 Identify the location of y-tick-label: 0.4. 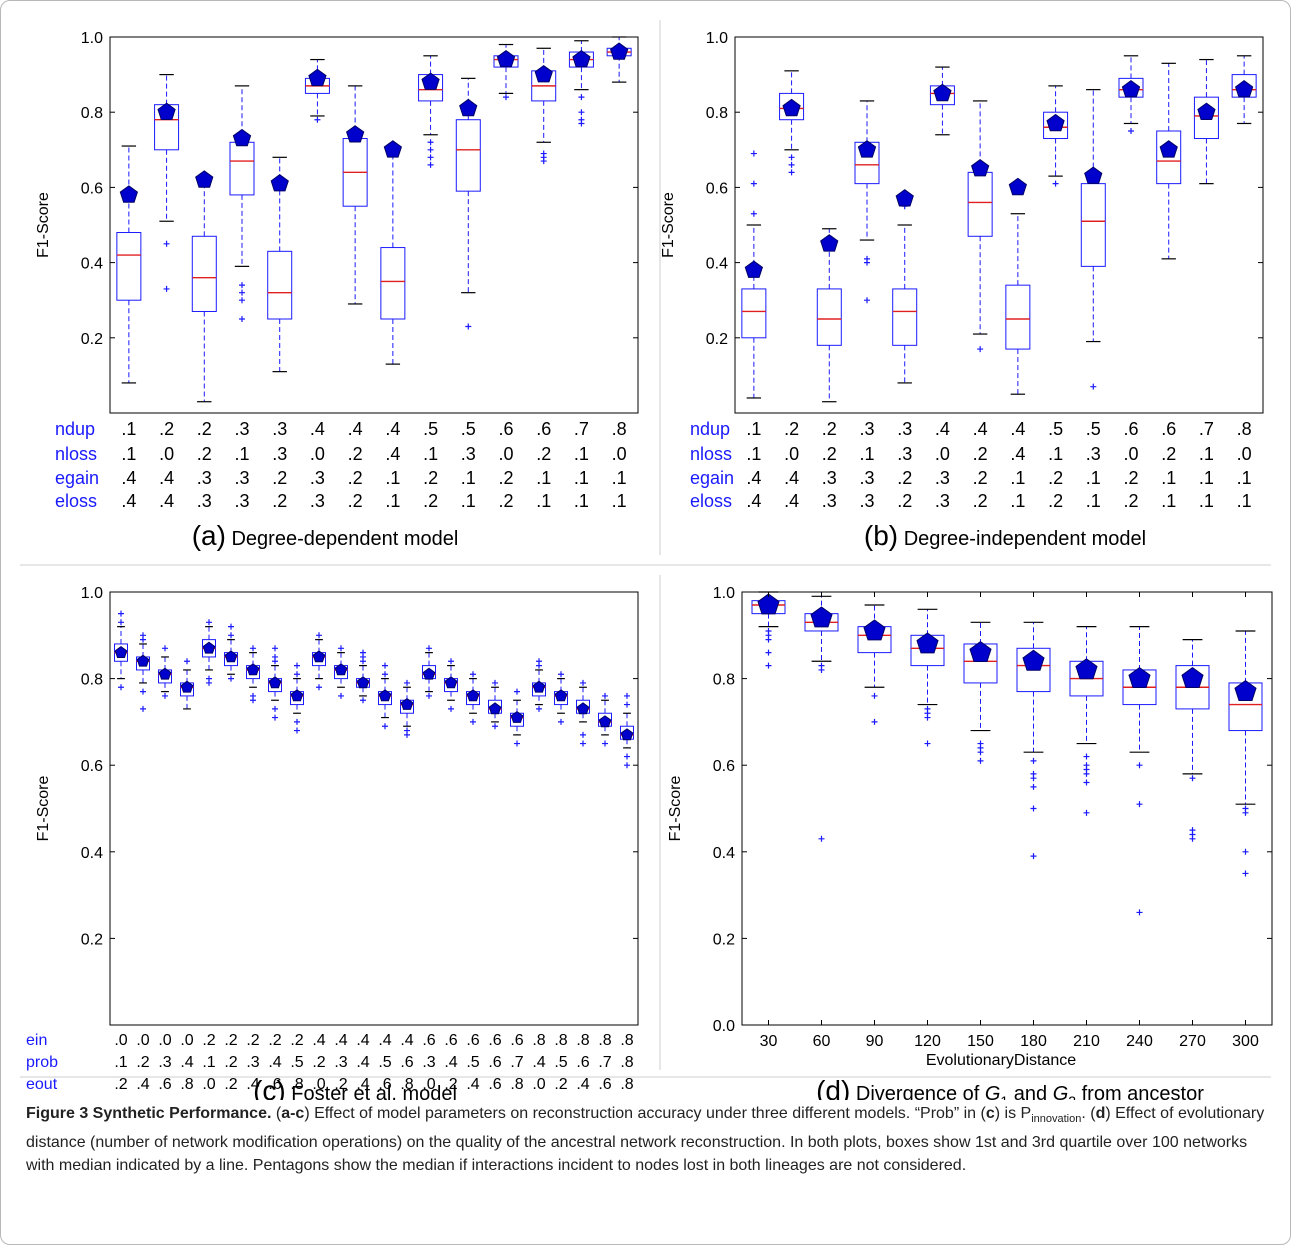
(717, 264).